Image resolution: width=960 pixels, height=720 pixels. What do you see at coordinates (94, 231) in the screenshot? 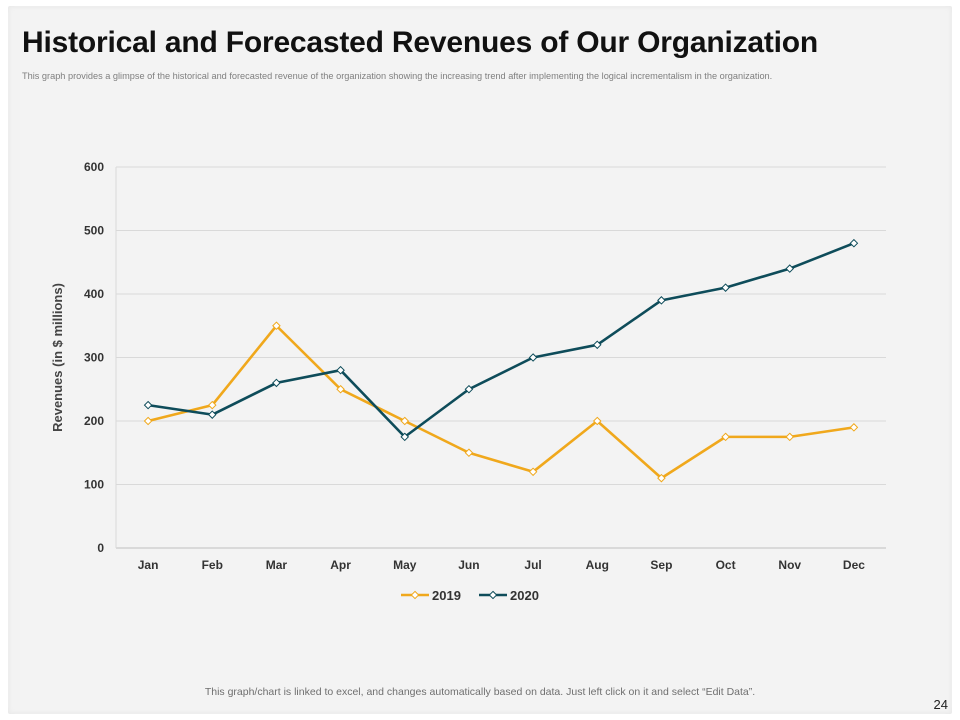
I see `y-tick-label: 500` at bounding box center [94, 231].